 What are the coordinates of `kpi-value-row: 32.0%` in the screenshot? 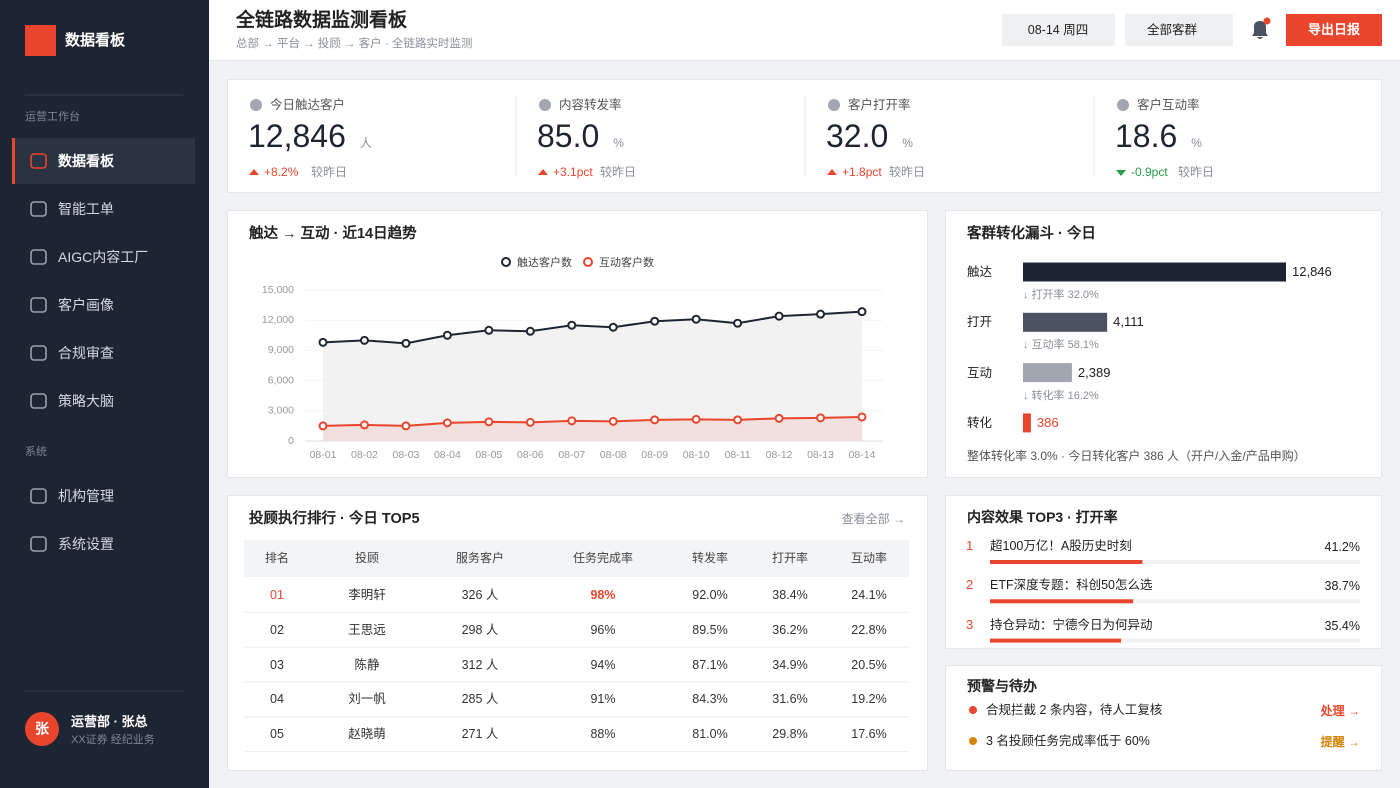 It's located at (869, 140).